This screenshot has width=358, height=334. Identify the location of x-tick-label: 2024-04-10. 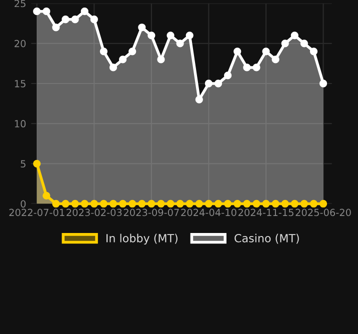
(208, 212).